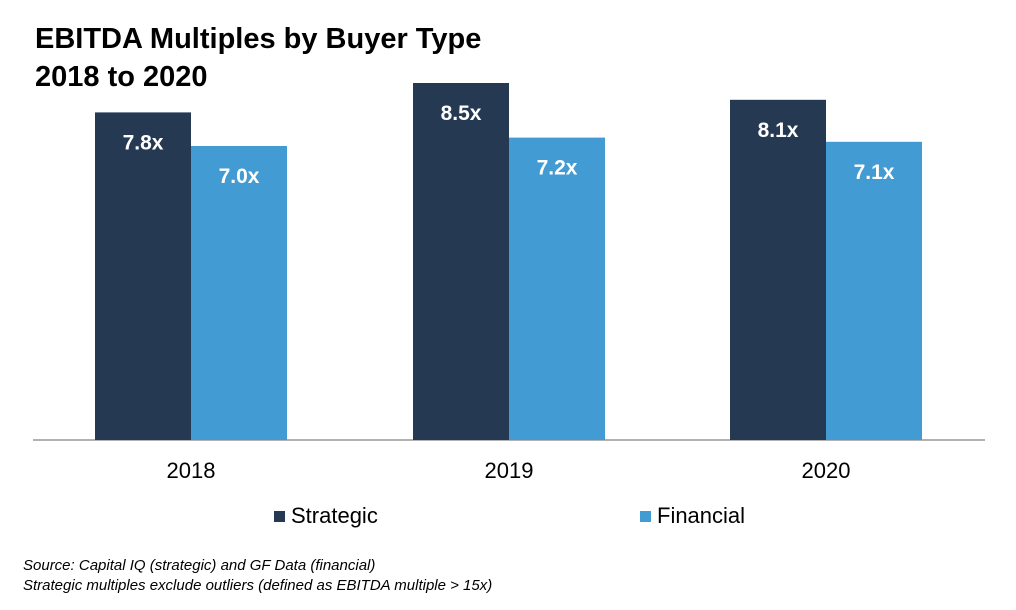 The image size is (1016, 610). I want to click on data-label-financial-2019: 7.2x, so click(557, 168).